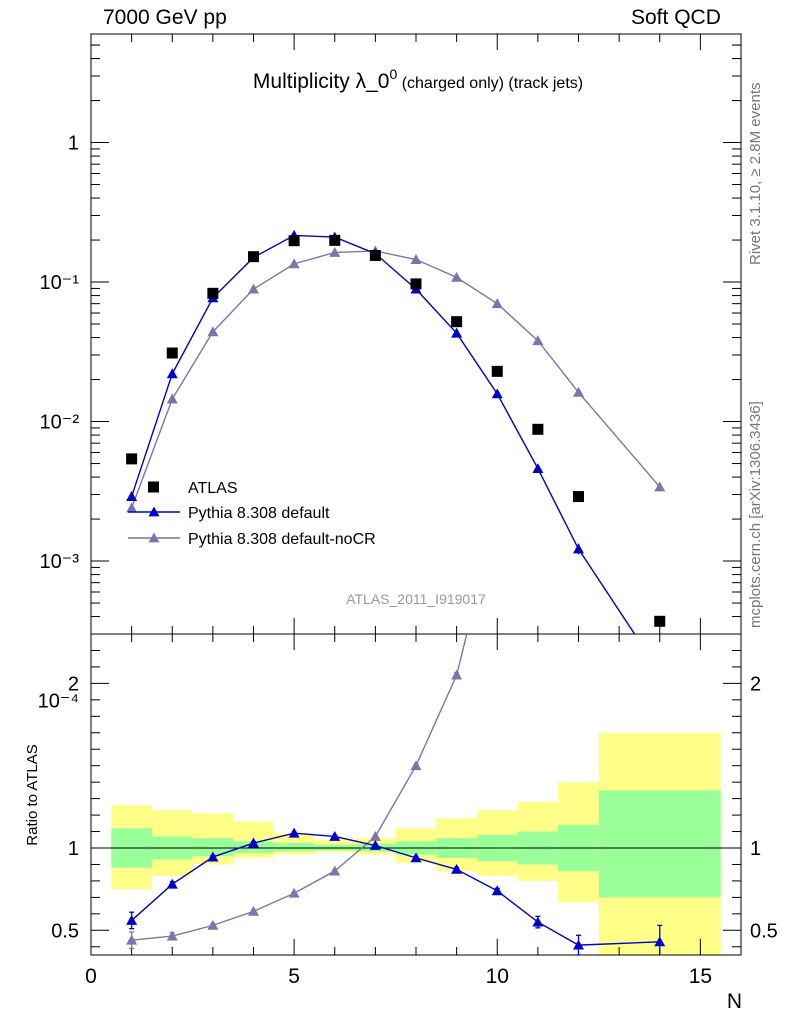  I want to click on legend-entry: Pythia 8.308 default, so click(229, 513).